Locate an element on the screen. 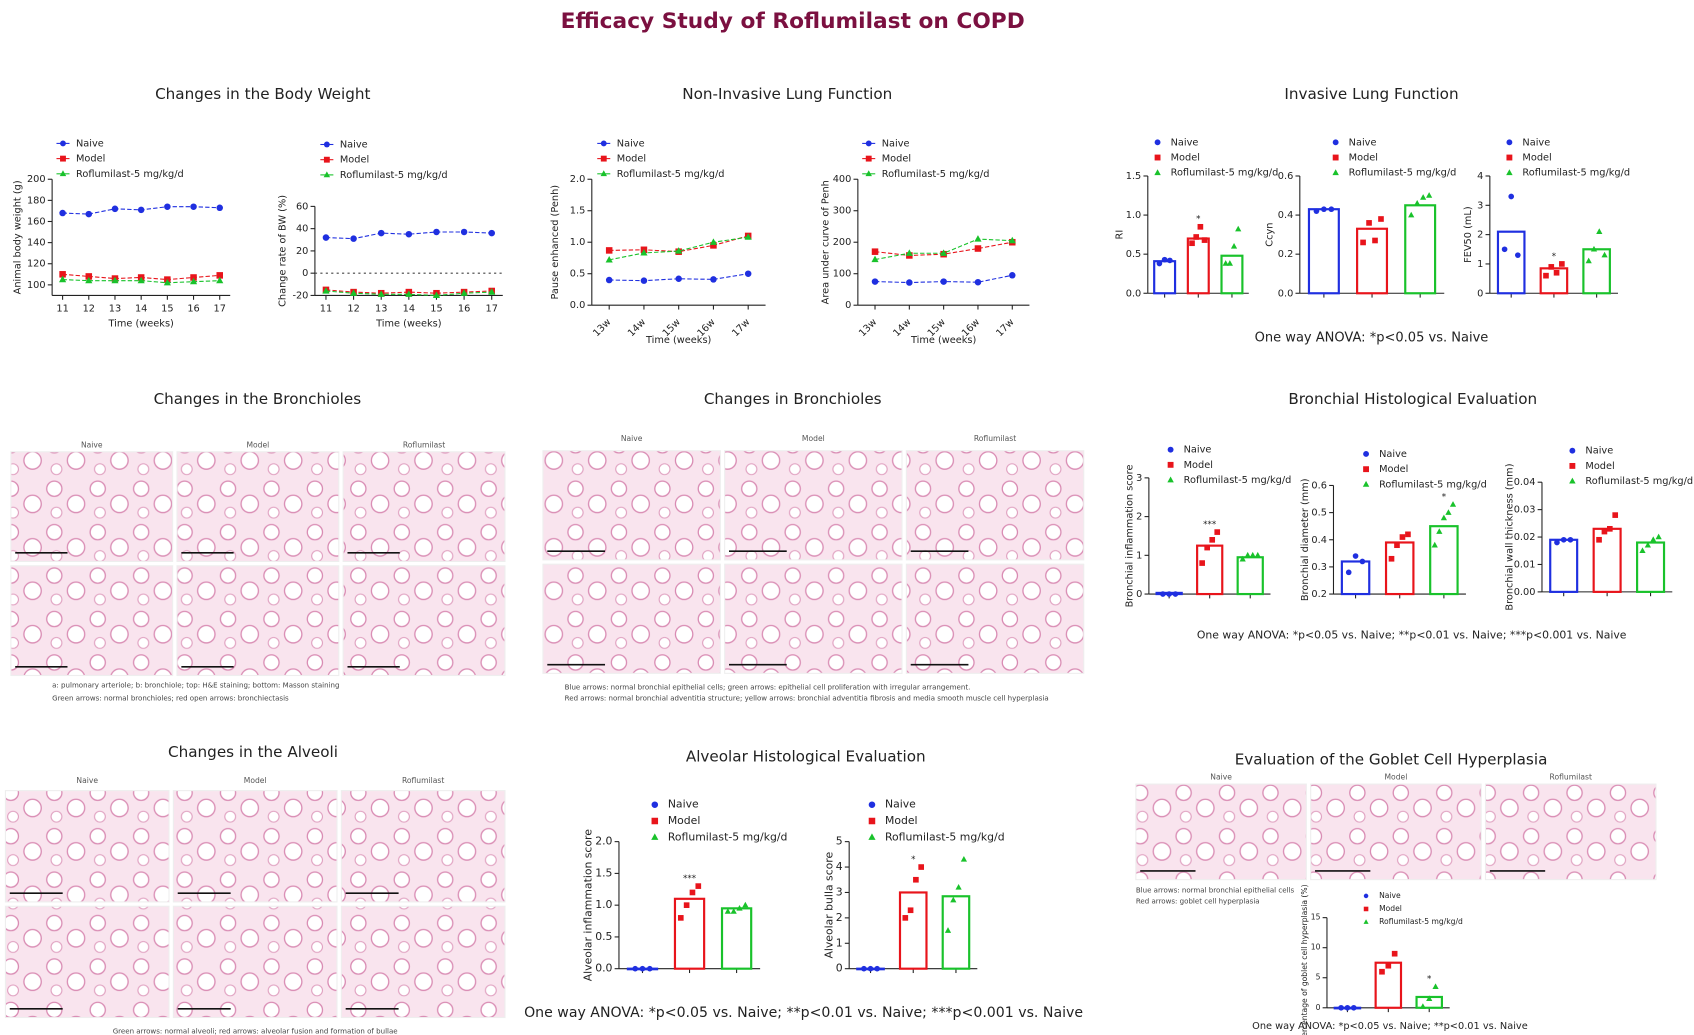 The image size is (1694, 1035). footnote: One way ANOVA: *p<0.05 vs. Naive is located at coordinates (1372, 337).